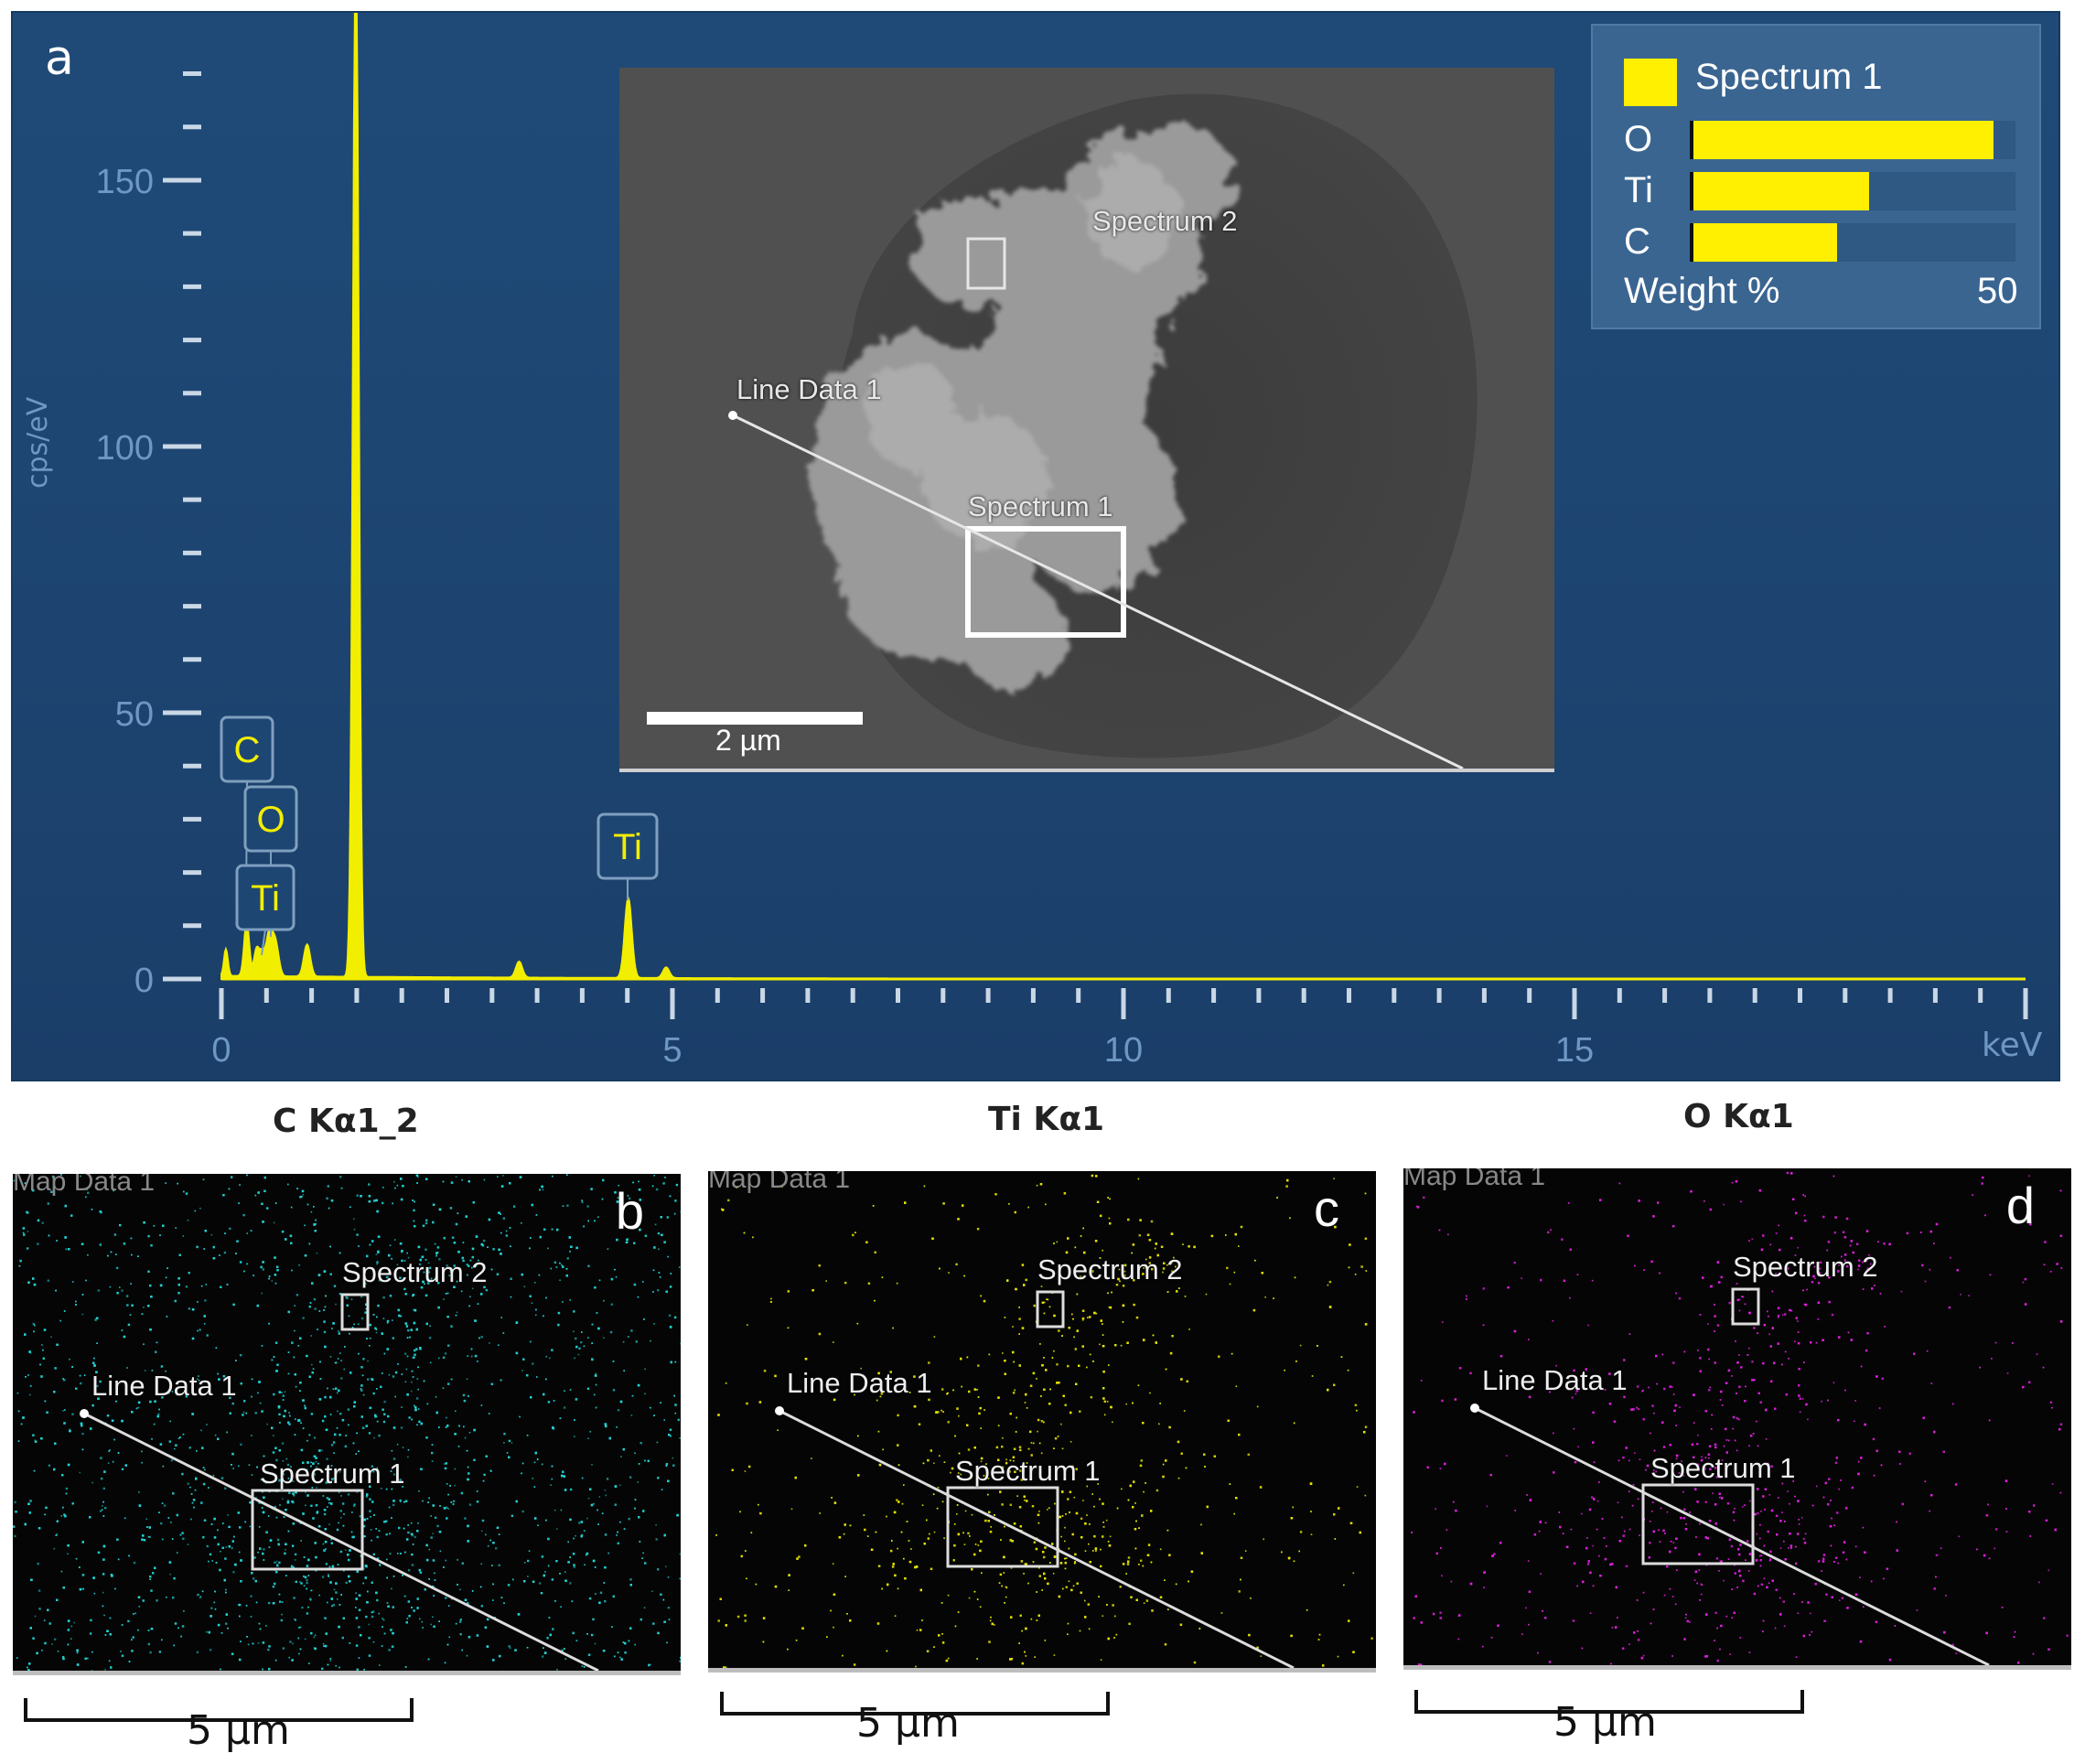  I want to click on peak-label: C, so click(248, 750).